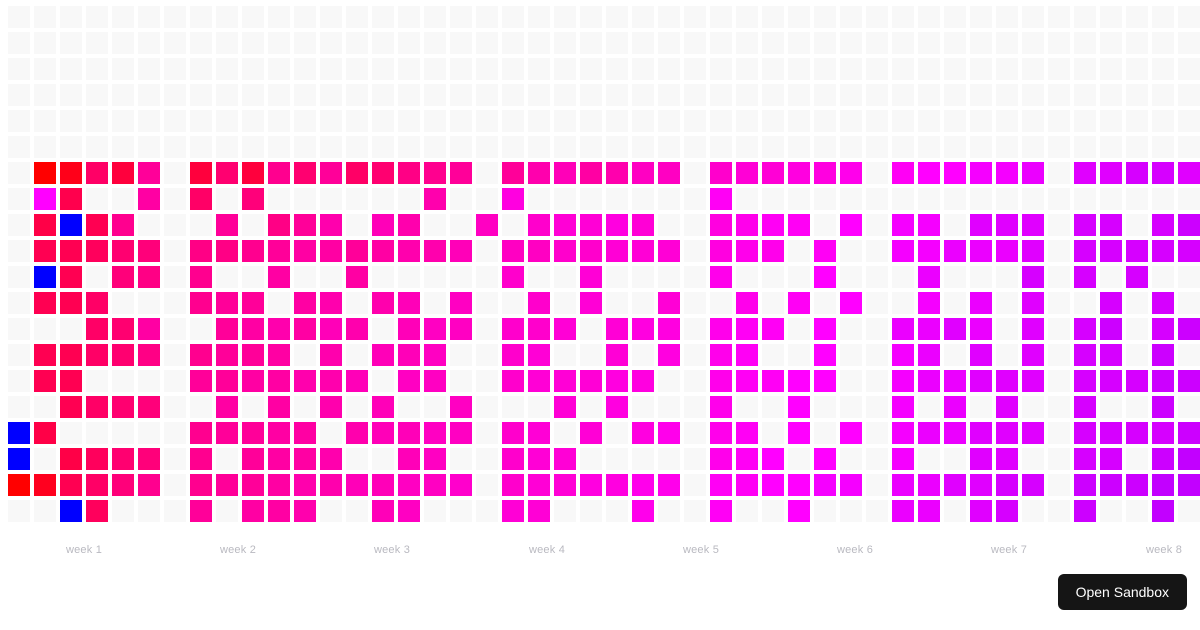  I want to click on open-sandbox-button: Open Sandbox, so click(1122, 592).